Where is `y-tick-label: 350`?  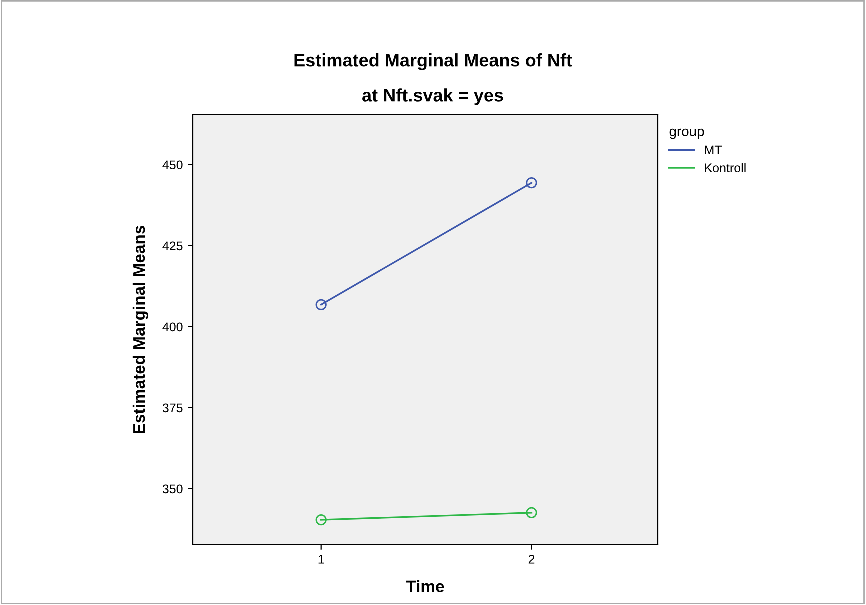 y-tick-label: 350 is located at coordinates (172, 489).